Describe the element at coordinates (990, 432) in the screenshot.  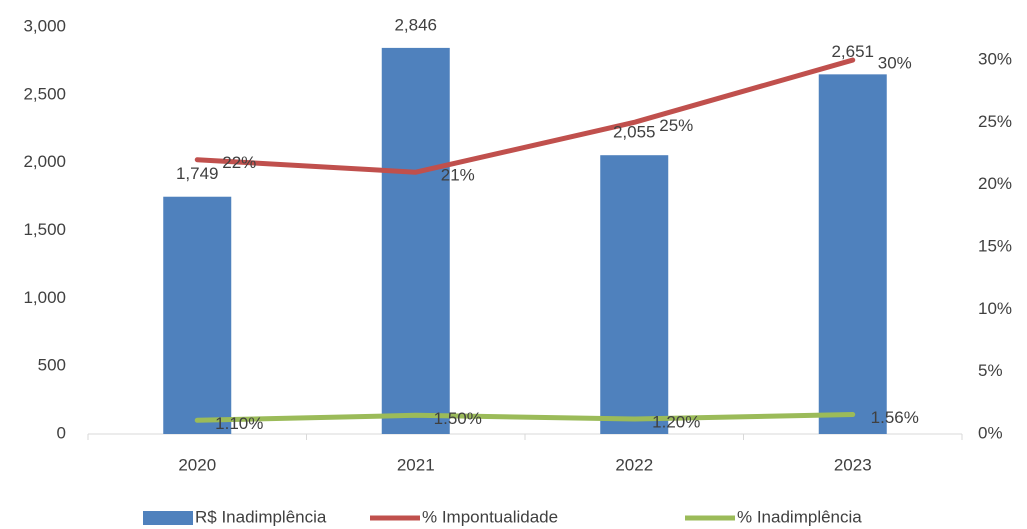
I see `y2-tick-label: 0%` at that location.